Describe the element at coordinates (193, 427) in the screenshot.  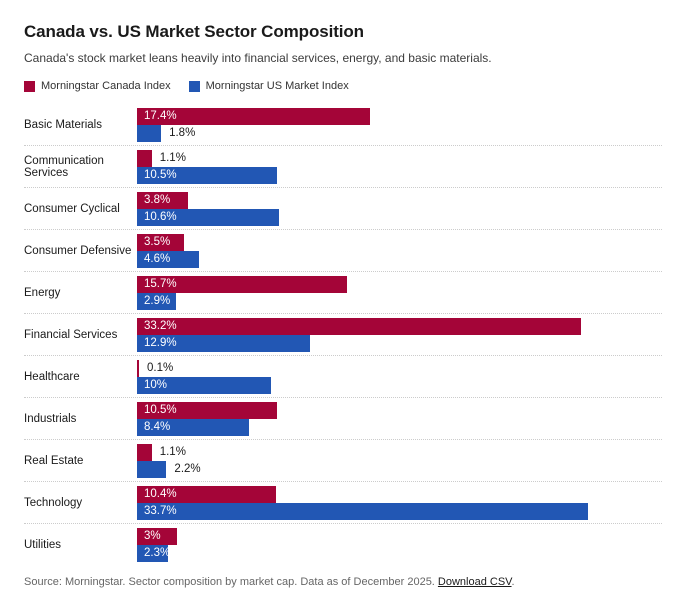
I see `bar-fill-us: 8.4%` at that location.